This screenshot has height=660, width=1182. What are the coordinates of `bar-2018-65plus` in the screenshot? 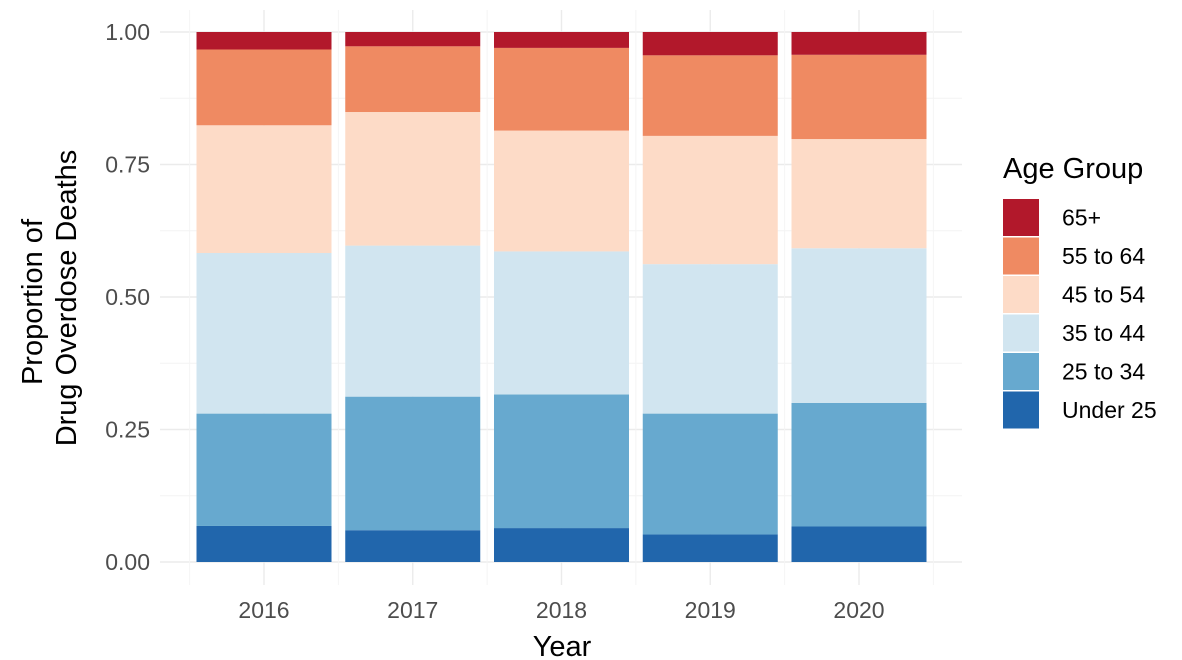 It's located at (561, 40).